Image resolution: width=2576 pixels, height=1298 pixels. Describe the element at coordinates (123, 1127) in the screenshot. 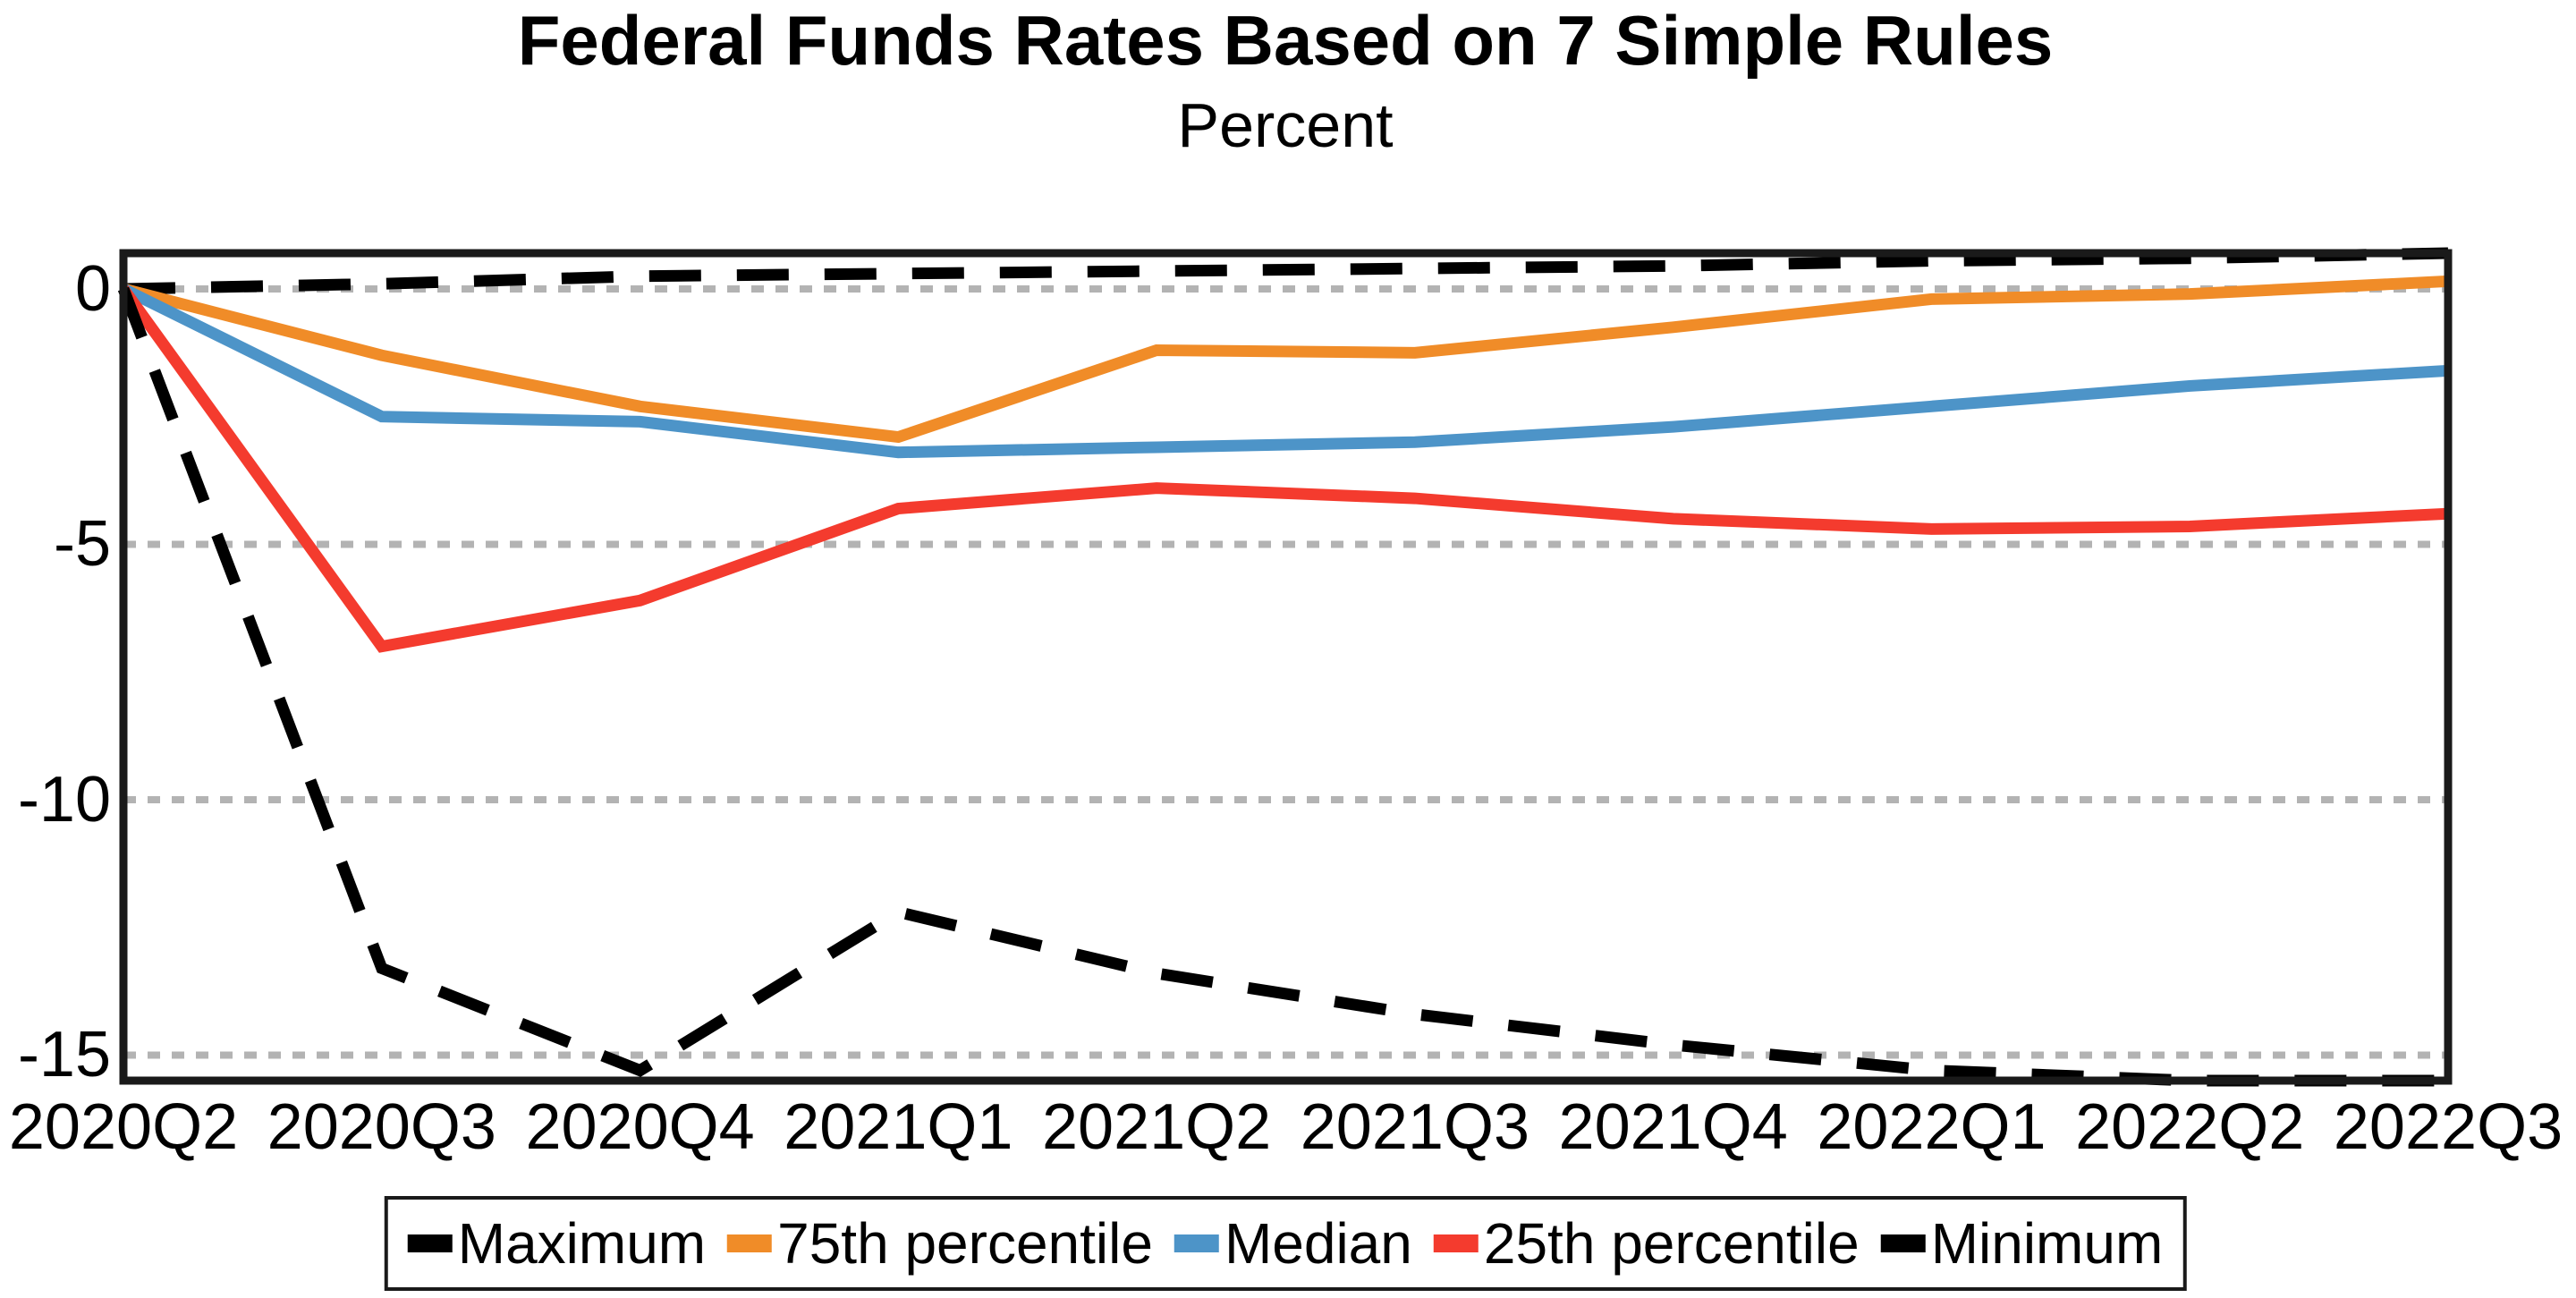

I see `x-tick-label: 2020Q2` at that location.